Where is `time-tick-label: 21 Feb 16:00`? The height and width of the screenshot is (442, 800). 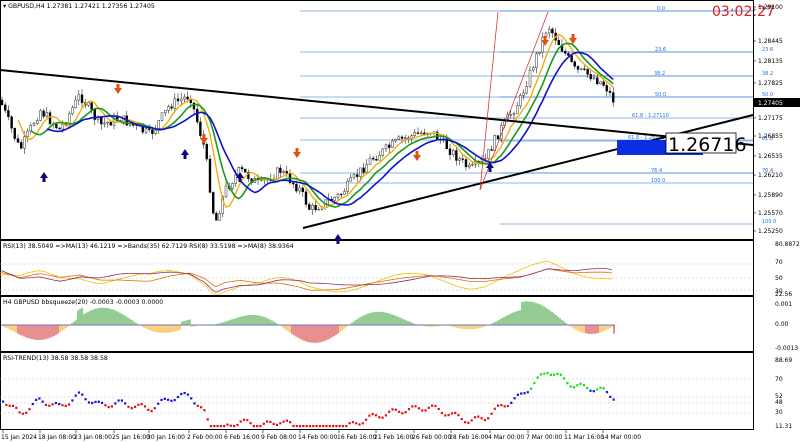
time-tick-label: 21 Feb 16:00 is located at coordinates (394, 437).